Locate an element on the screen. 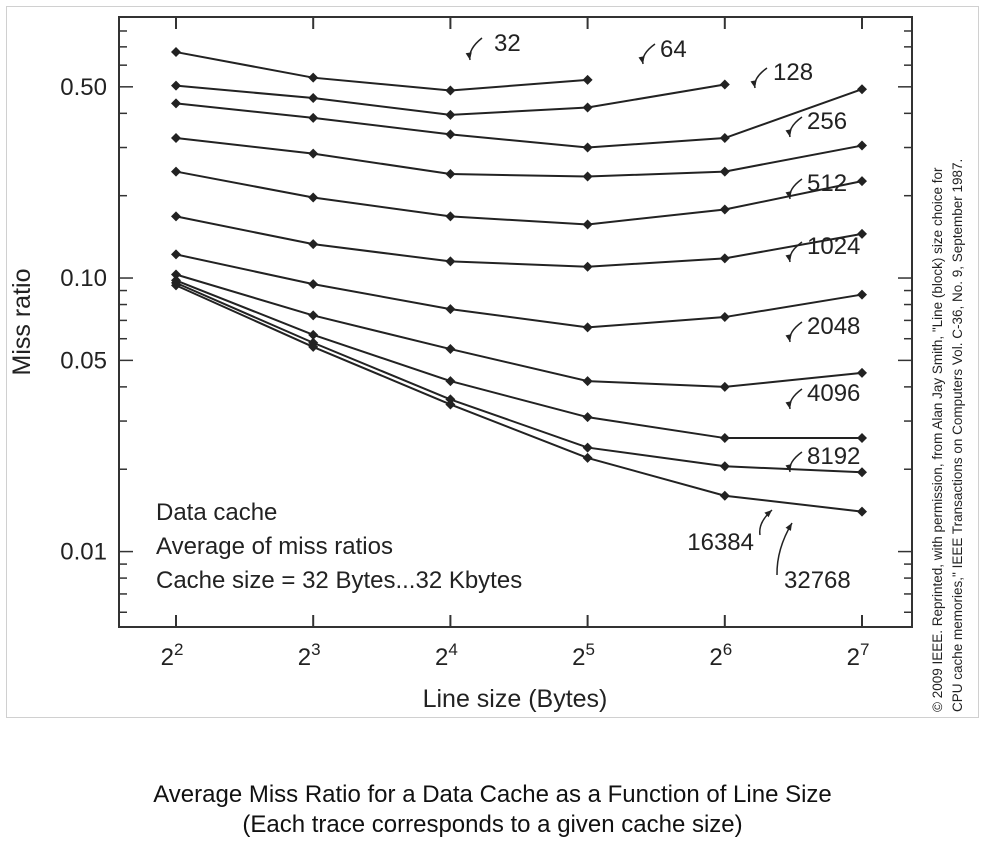  y-tick-labels: 0.01 0.05 0.10 0.50 is located at coordinates (83, 320).